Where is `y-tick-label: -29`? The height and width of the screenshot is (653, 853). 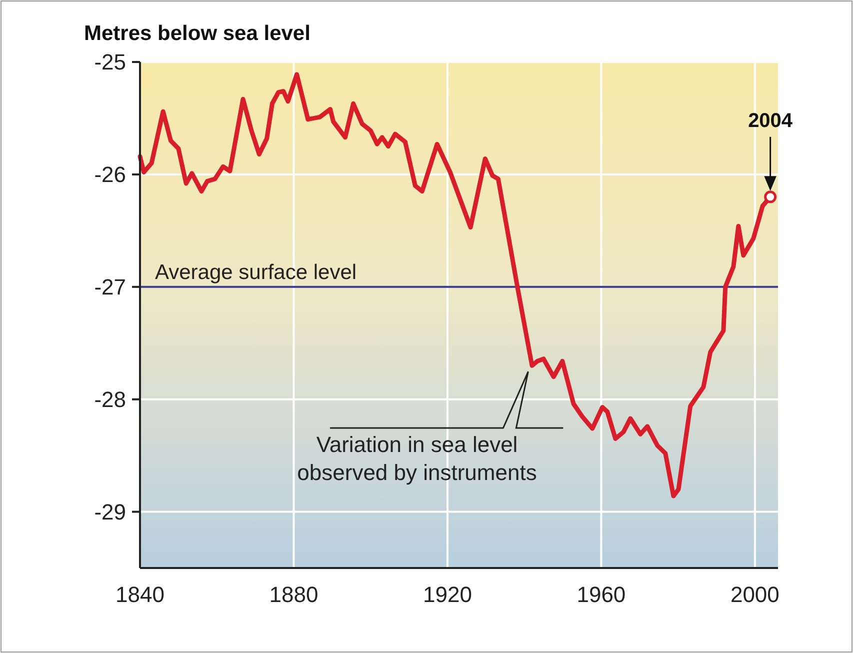 y-tick-label: -29 is located at coordinates (110, 511).